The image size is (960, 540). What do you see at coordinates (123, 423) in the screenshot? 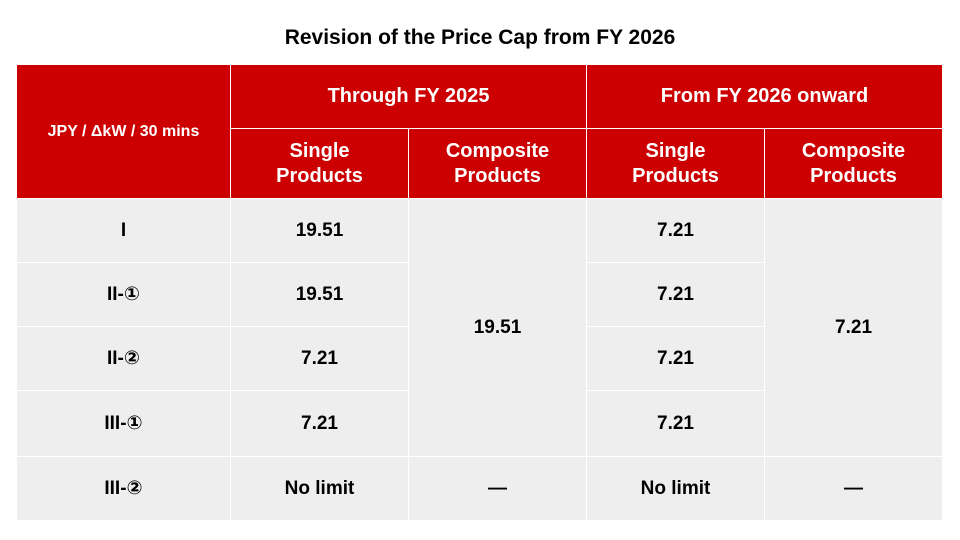
I see `row-label: III-①` at bounding box center [123, 423].